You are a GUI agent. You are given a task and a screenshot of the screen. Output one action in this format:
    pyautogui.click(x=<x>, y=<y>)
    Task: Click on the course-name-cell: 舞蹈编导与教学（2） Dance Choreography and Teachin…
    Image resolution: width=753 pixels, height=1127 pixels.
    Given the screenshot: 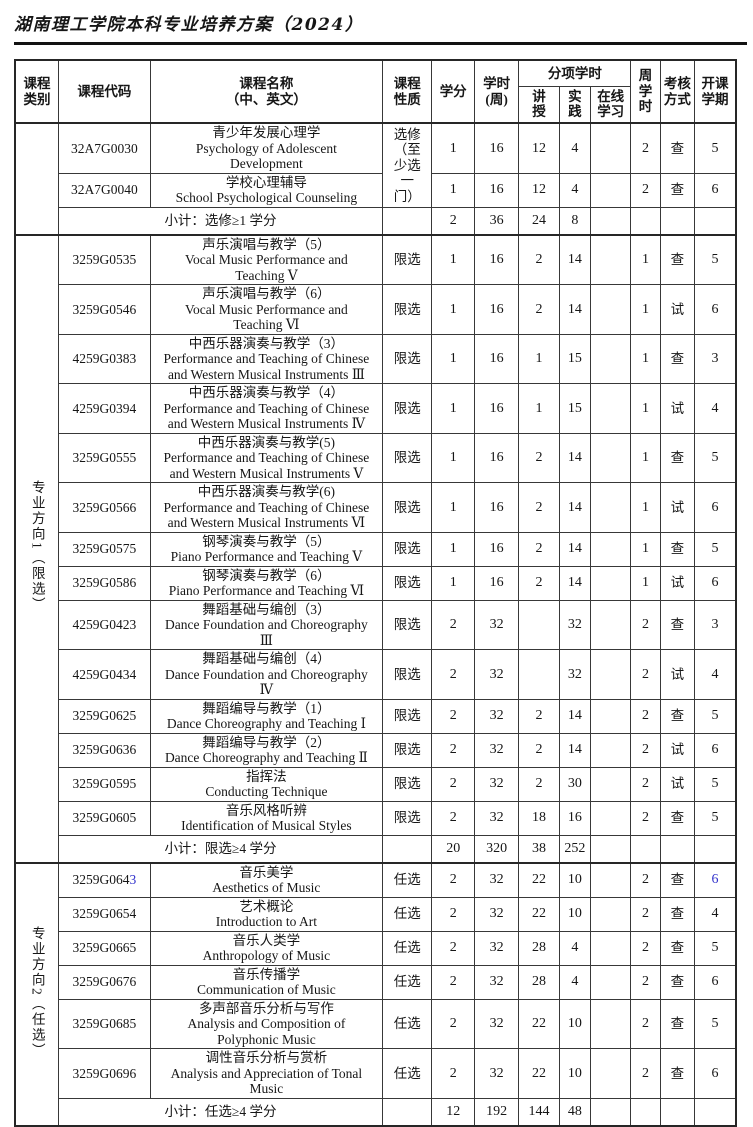 What is the action you would take?
    pyautogui.click(x=266, y=750)
    